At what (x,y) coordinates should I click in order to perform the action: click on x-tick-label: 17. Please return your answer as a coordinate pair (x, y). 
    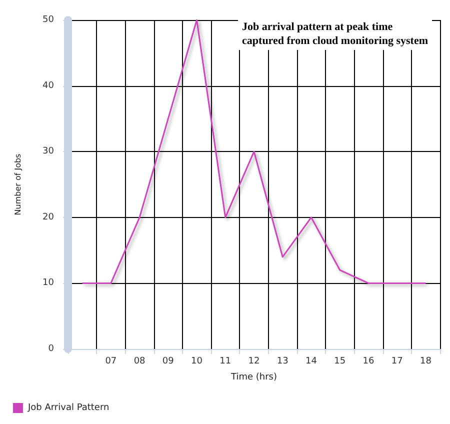
    Looking at the image, I should click on (397, 361).